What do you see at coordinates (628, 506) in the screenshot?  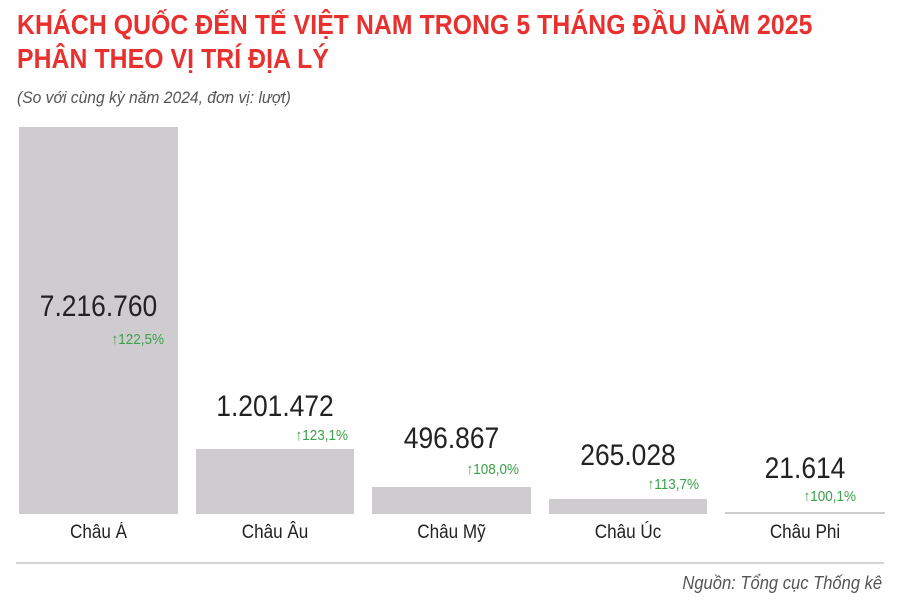 I see `bar-chau-uc` at bounding box center [628, 506].